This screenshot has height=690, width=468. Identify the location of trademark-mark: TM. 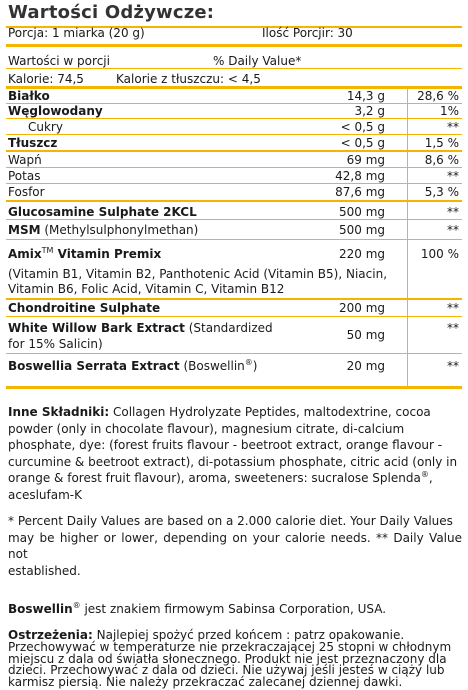
(47, 250).